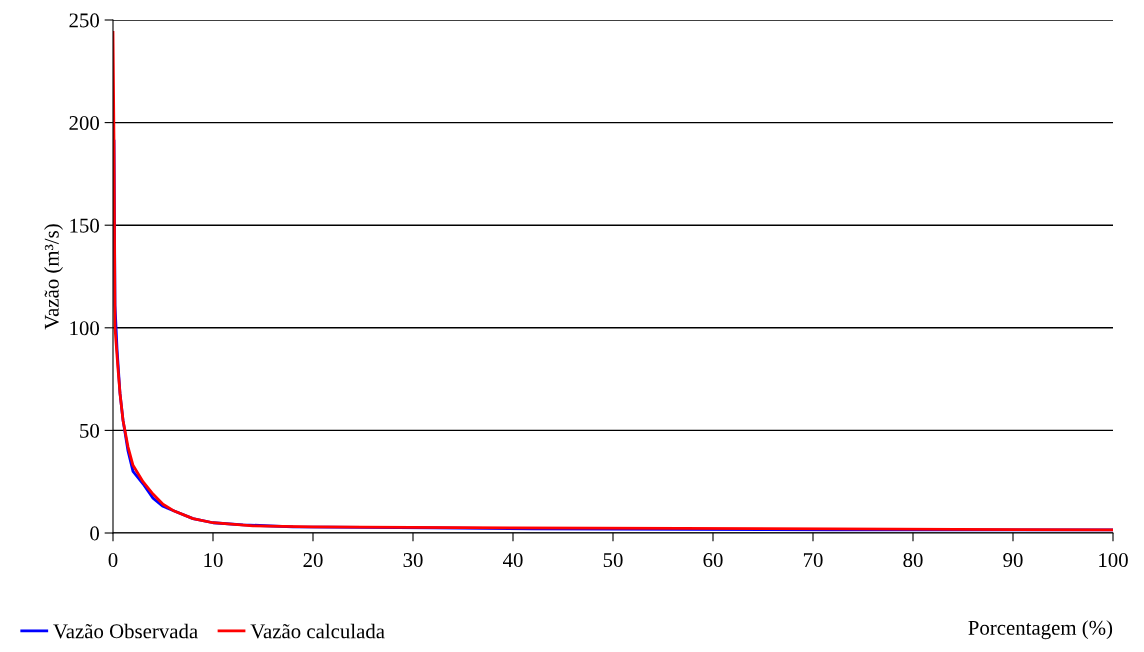  What do you see at coordinates (1040, 630) in the screenshot?
I see `x-axis-title: Porcentagem (%)` at bounding box center [1040, 630].